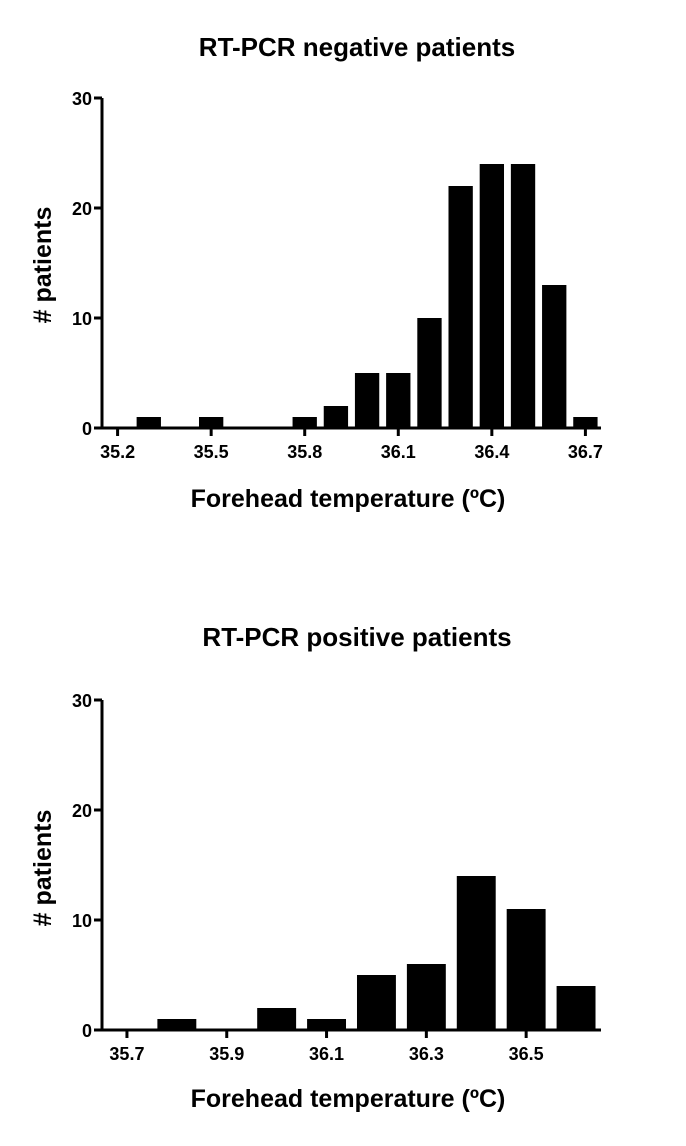 This screenshot has height=1146, width=686. Describe the element at coordinates (526, 1054) in the screenshot. I see `x-tick-label: 36.5` at that location.